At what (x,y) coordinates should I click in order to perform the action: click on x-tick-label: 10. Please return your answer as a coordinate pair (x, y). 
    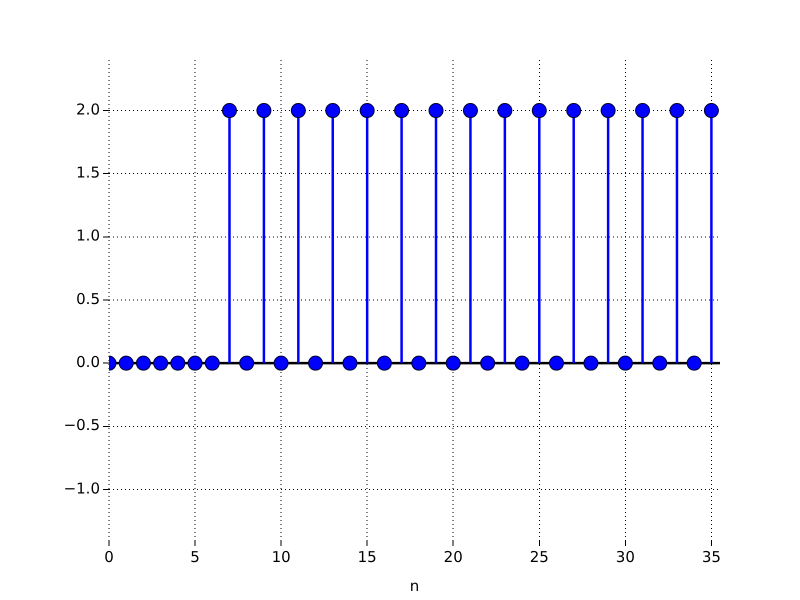
    Looking at the image, I should click on (281, 557).